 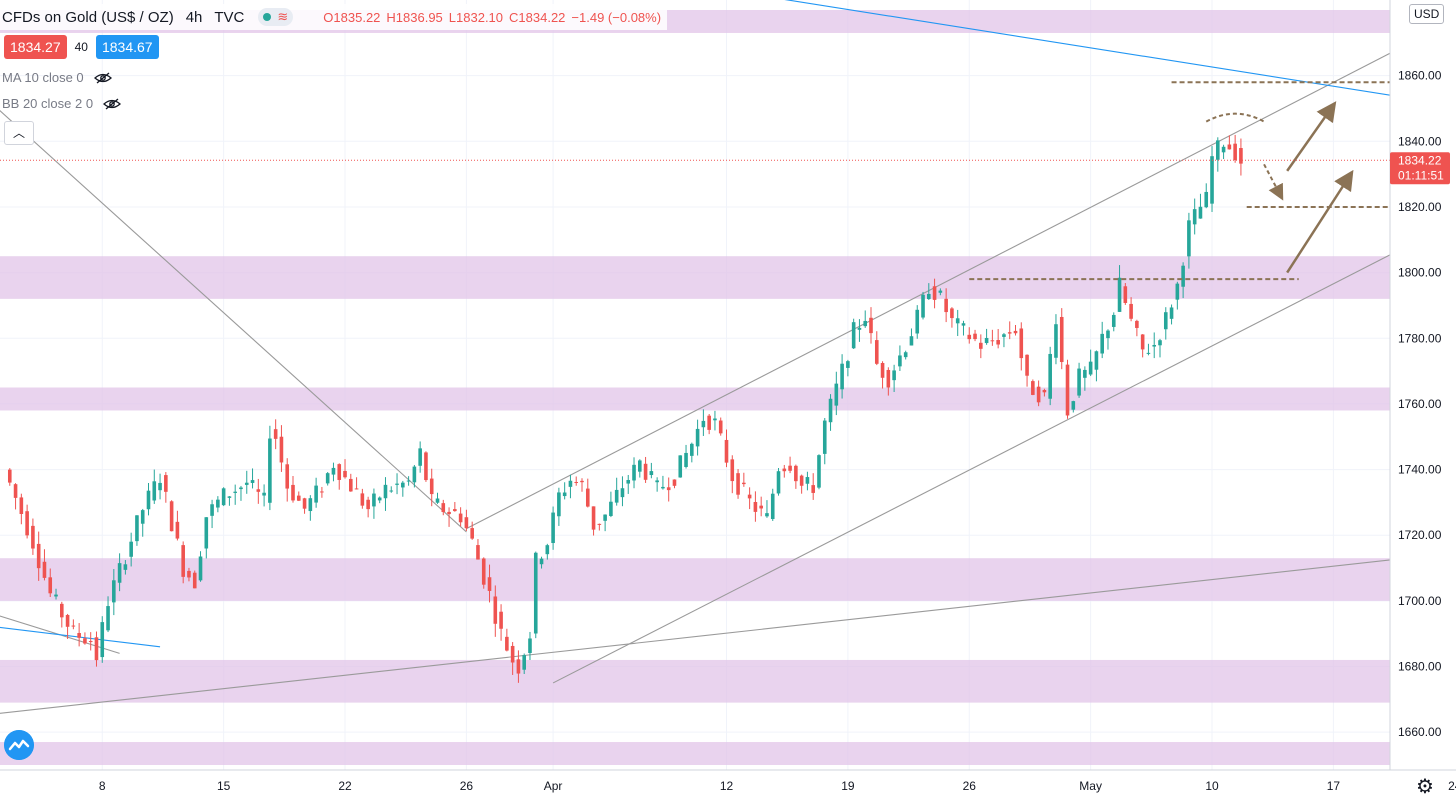 What do you see at coordinates (62, 103) in the screenshot?
I see `indicator-bb: BB 20 close 2 0` at bounding box center [62, 103].